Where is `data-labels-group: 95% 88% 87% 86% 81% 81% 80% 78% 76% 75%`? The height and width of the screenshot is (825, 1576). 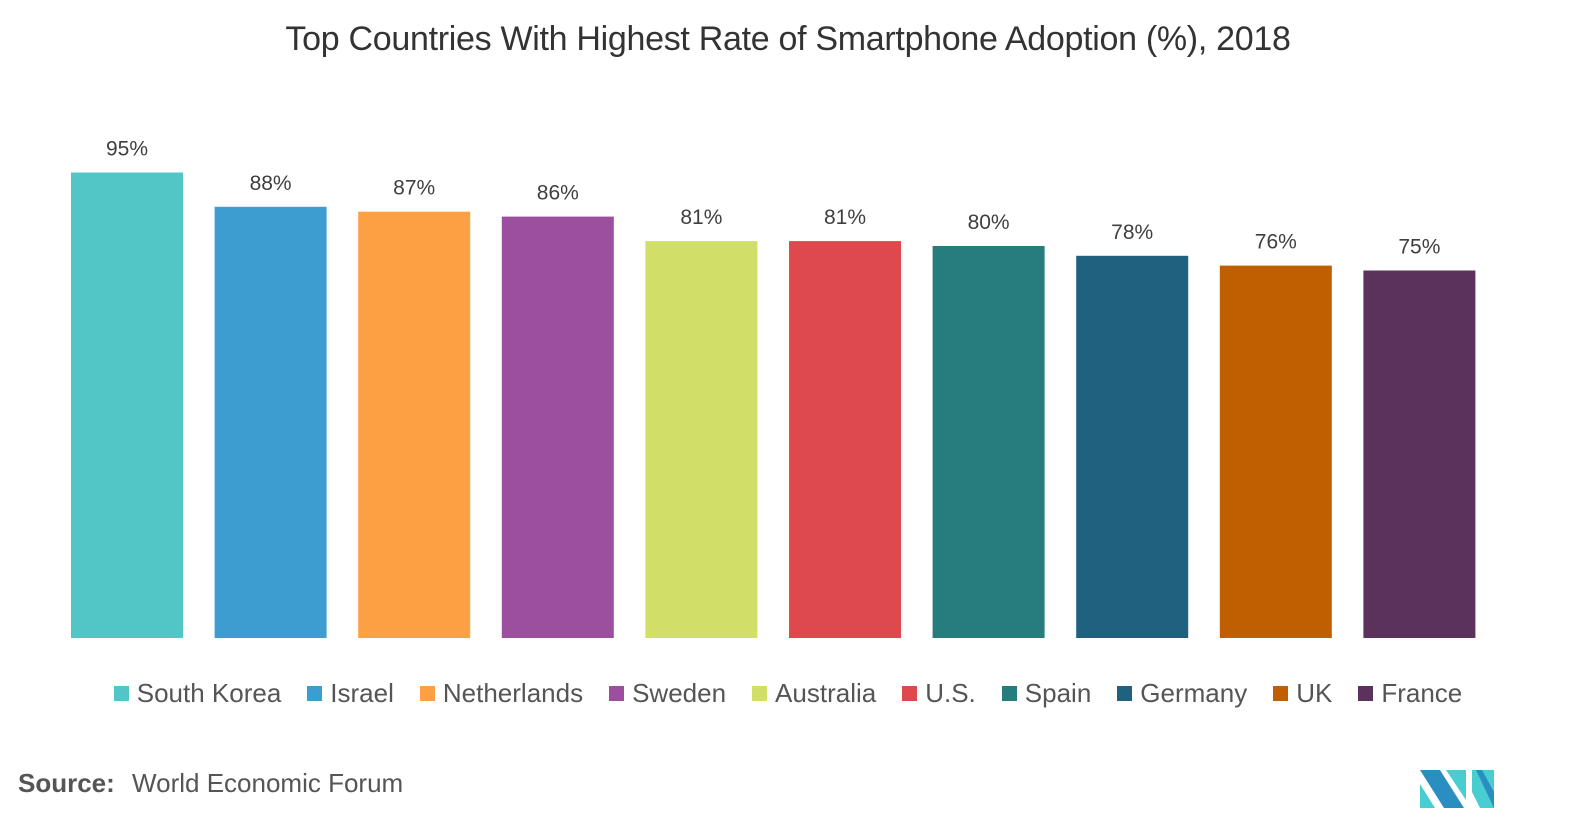
data-labels-group: 95% 88% 87% 86% 81% 81% 80% 78% 76% 75% is located at coordinates (773, 198).